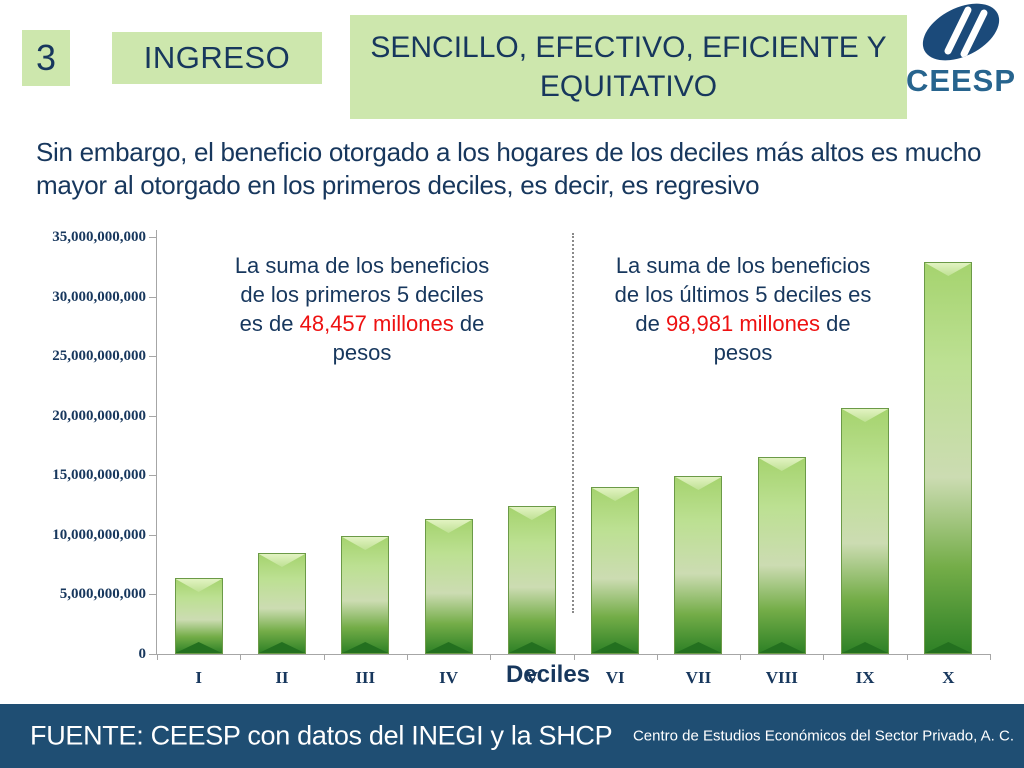  What do you see at coordinates (573, 423) in the screenshot?
I see `divider-dotted-line` at bounding box center [573, 423].